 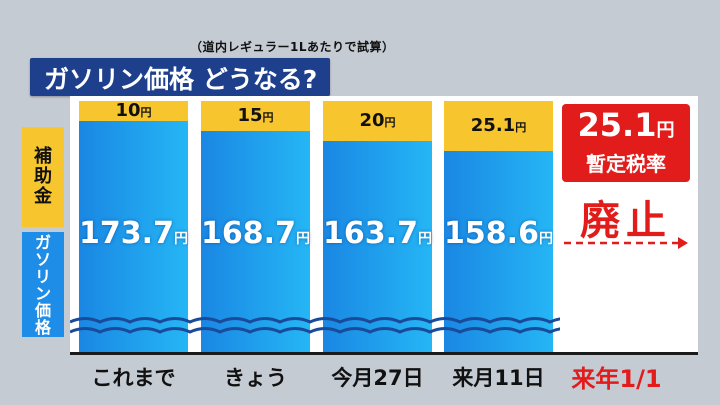 I want to click on subsidy-value-label: 10円, so click(x=133, y=112).